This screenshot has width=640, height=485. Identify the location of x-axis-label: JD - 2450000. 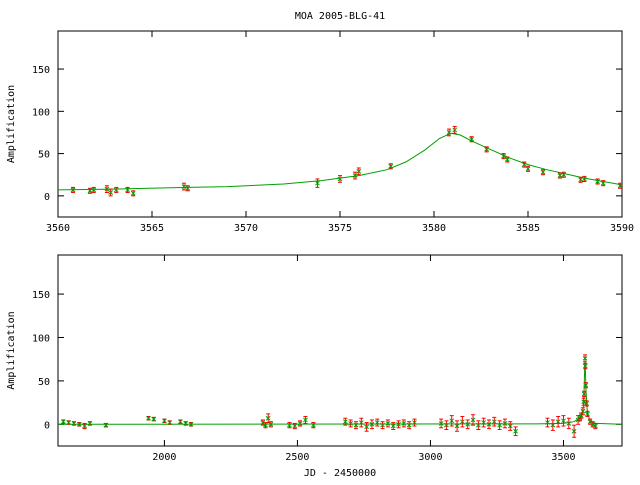
(340, 473).